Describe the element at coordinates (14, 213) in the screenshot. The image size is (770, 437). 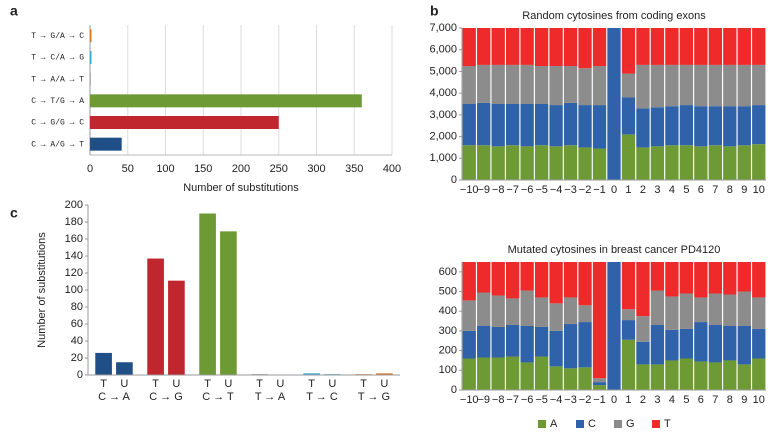
I see `panel-label: c` at that location.